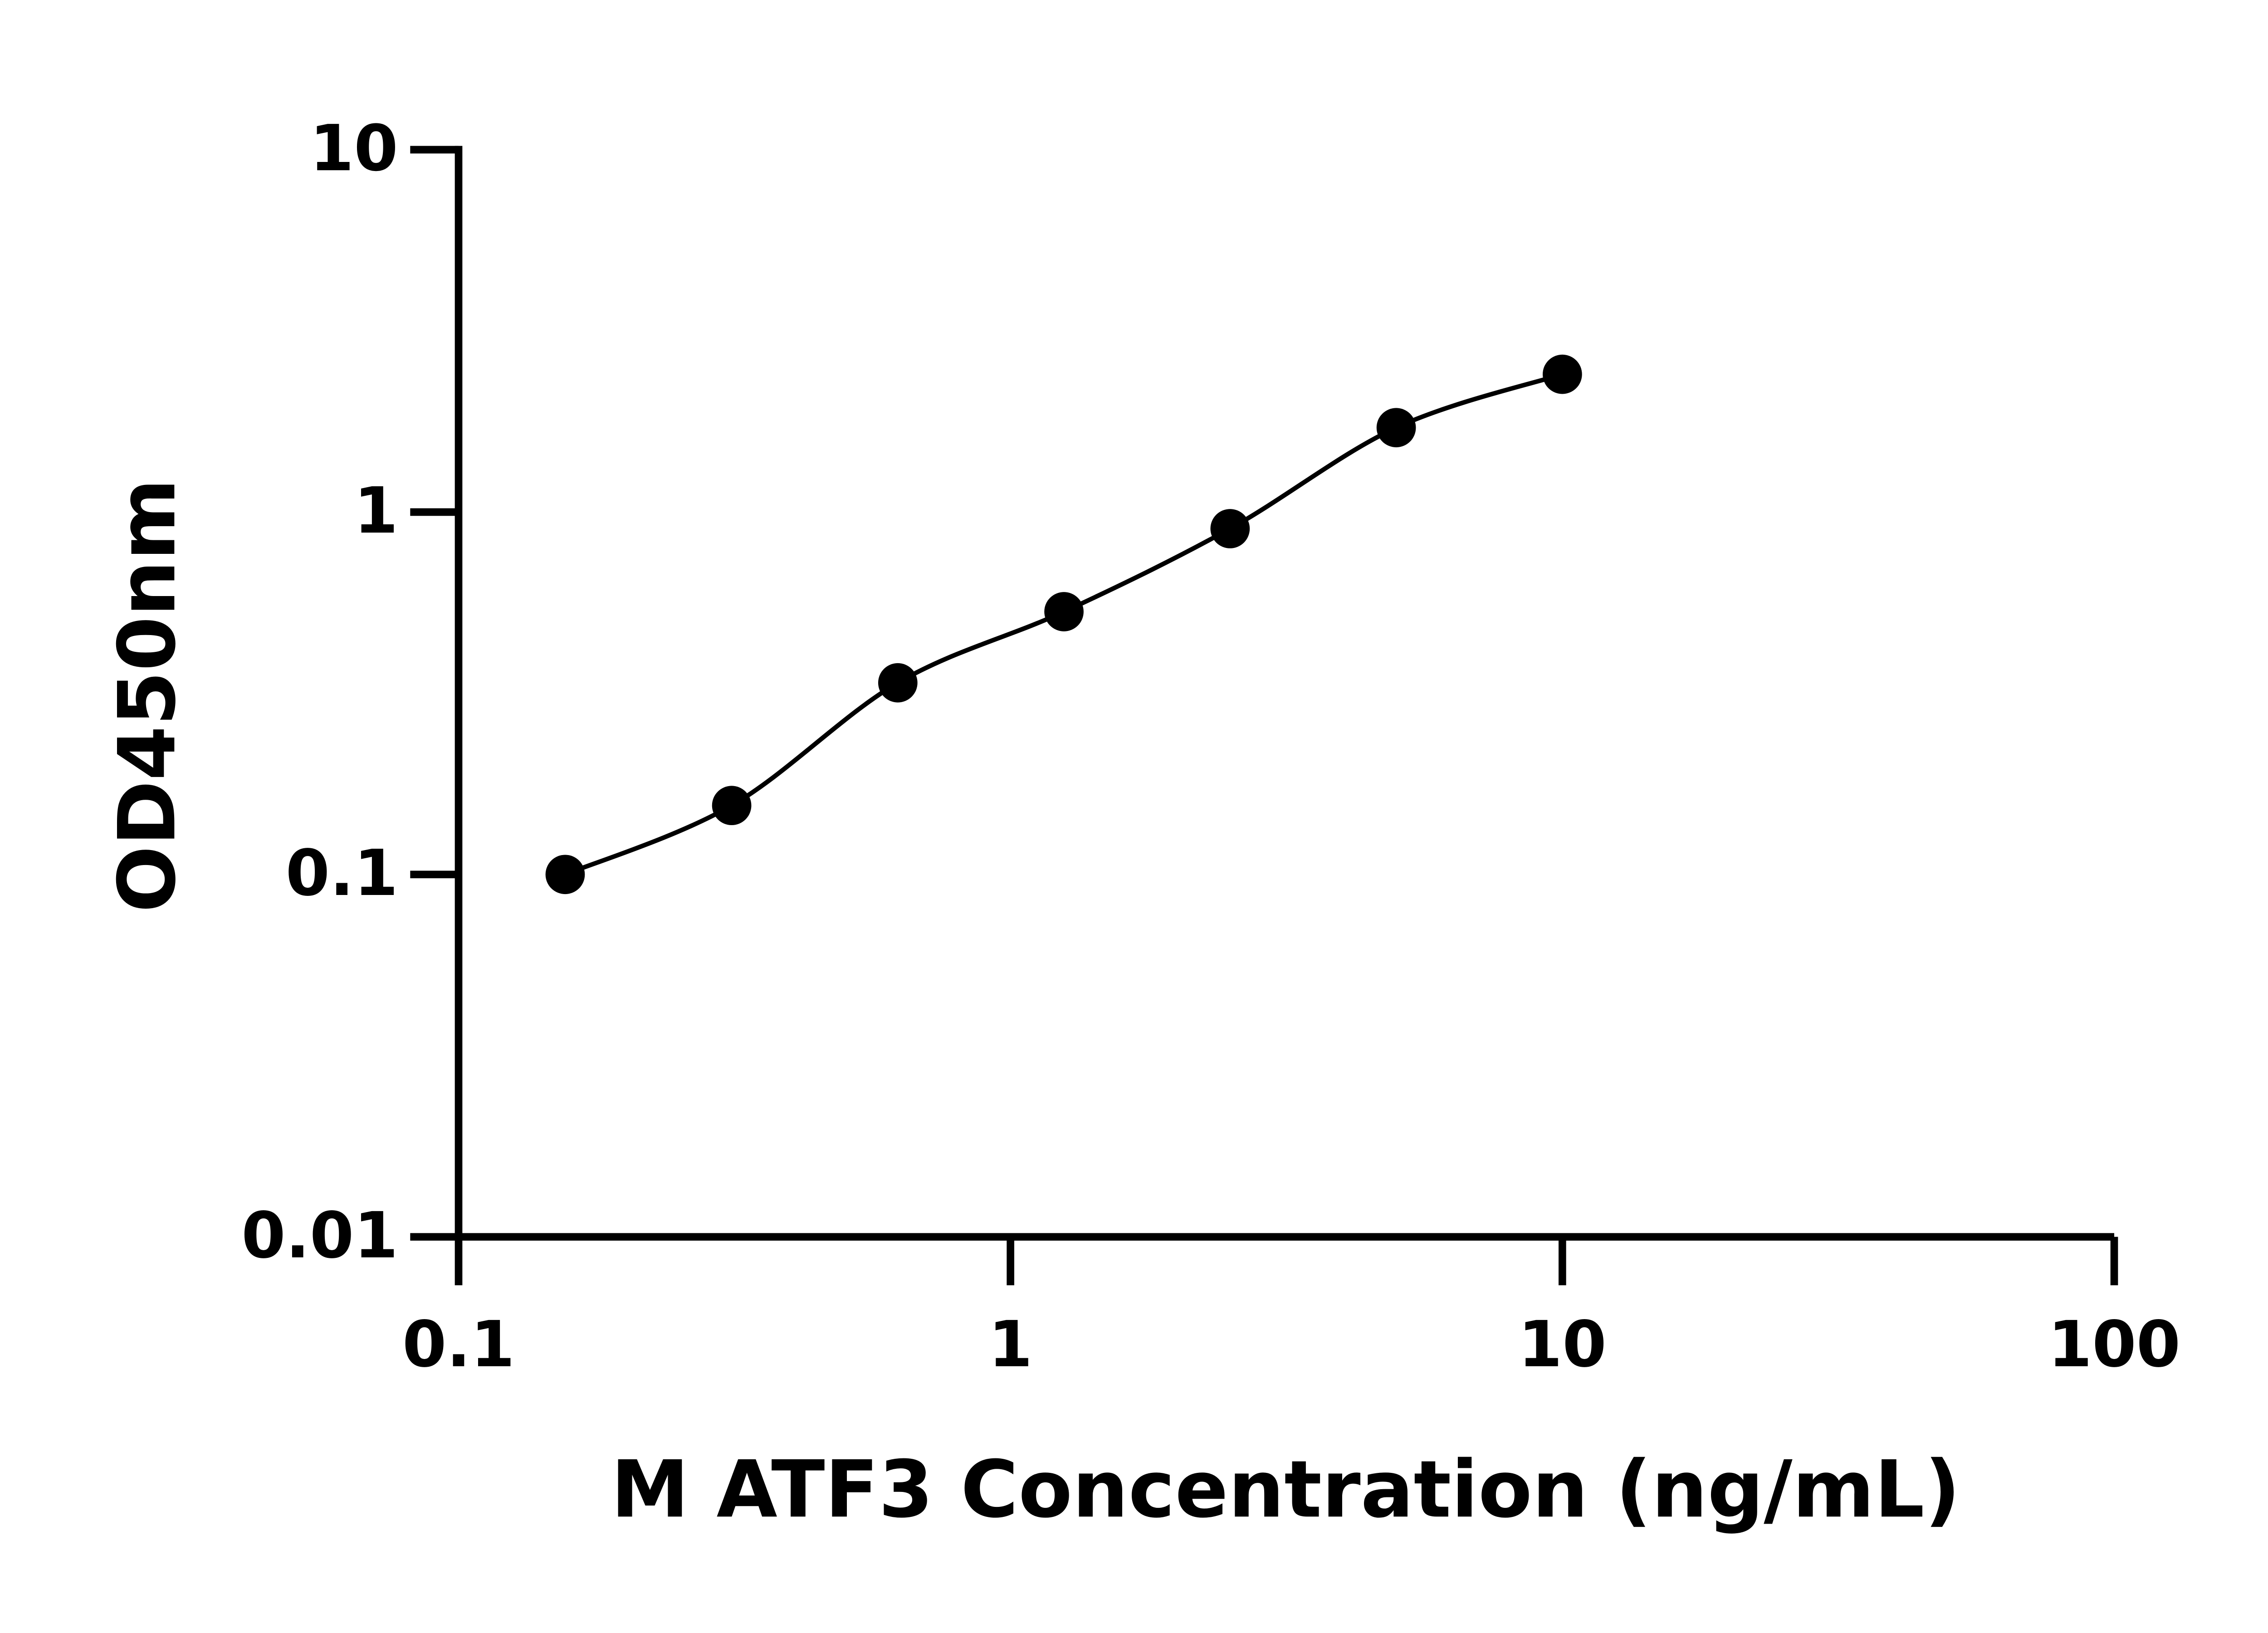 The width and height of the screenshot is (2268, 1633). I want to click on x-tick-label: 0.1, so click(459, 1345).